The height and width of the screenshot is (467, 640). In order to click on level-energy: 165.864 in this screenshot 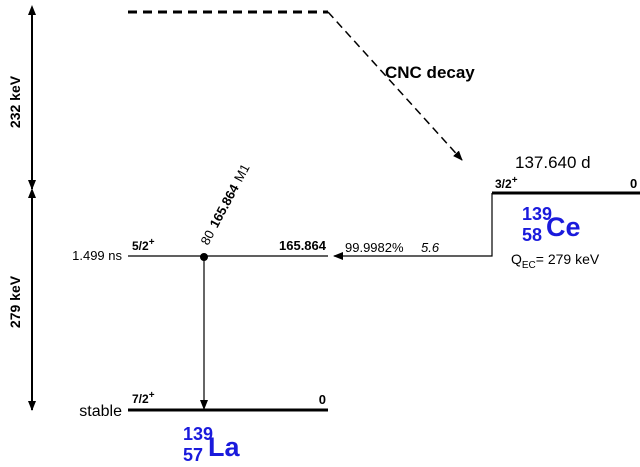, I will do `click(303, 245)`.